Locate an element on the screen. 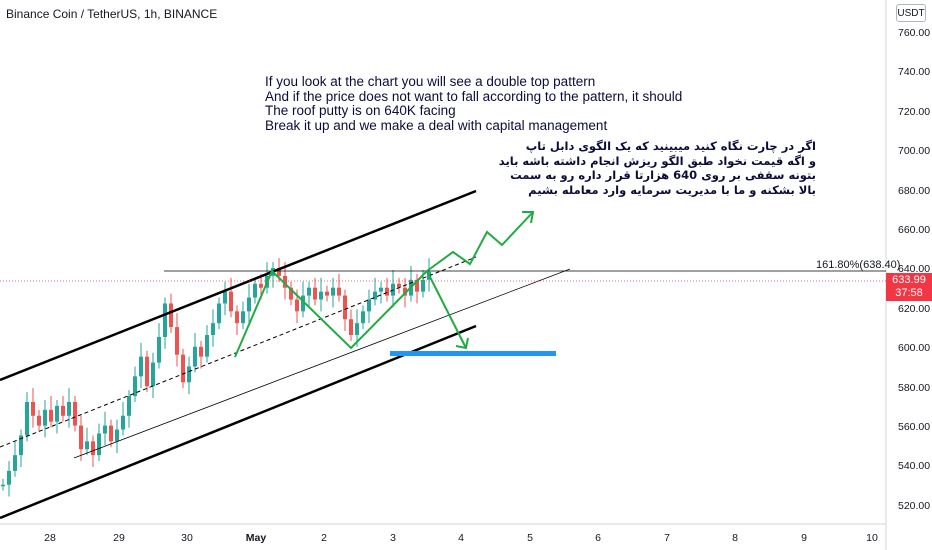 The image size is (932, 550). current-price-tag: 633.99 37:58 is located at coordinates (909, 287).